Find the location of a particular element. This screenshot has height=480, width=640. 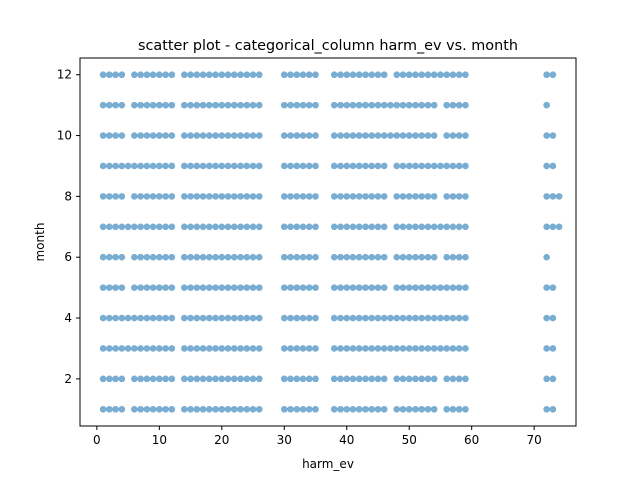

y-tick-label: 6 is located at coordinates (68, 257).